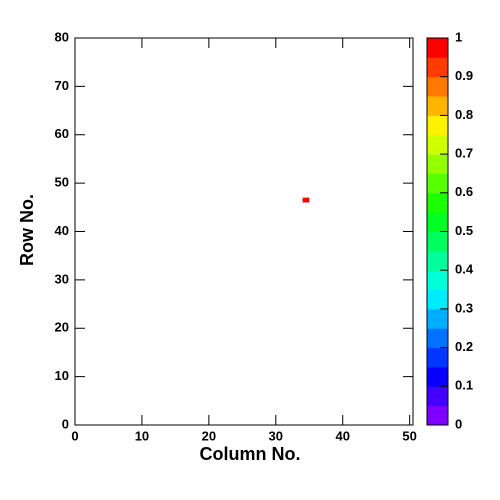 The height and width of the screenshot is (500, 500). What do you see at coordinates (464, 114) in the screenshot?
I see `colorbar-tick-label: 0.8` at bounding box center [464, 114].